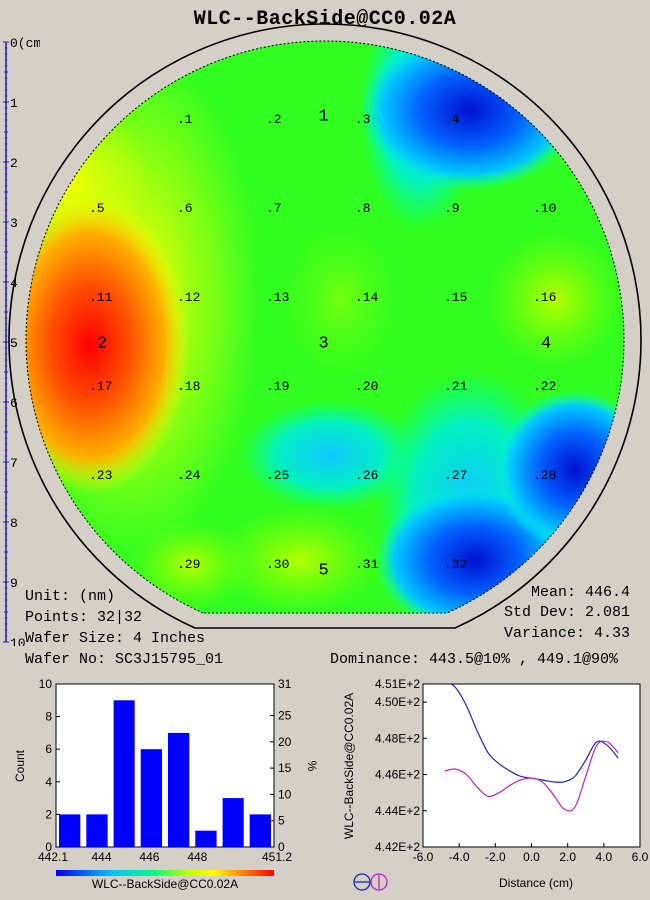  I want to click on histogram-y-tick: 8, so click(48, 717).